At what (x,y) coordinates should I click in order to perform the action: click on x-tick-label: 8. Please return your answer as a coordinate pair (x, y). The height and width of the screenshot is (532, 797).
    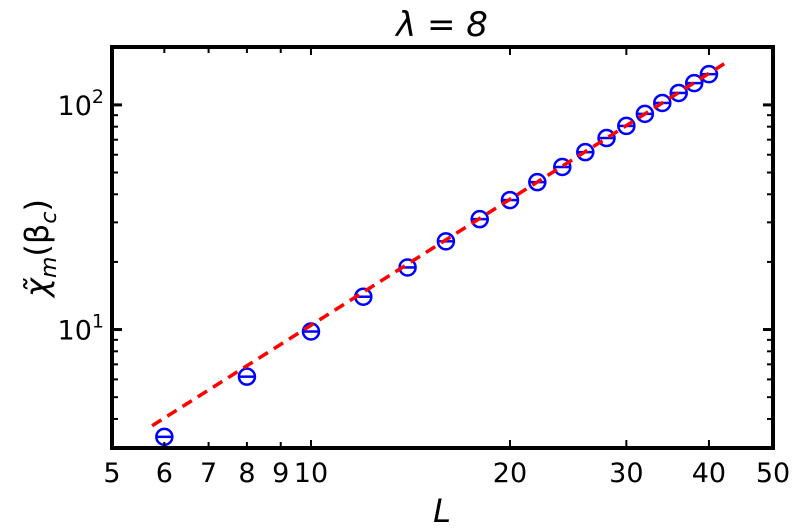
    Looking at the image, I should click on (246, 473).